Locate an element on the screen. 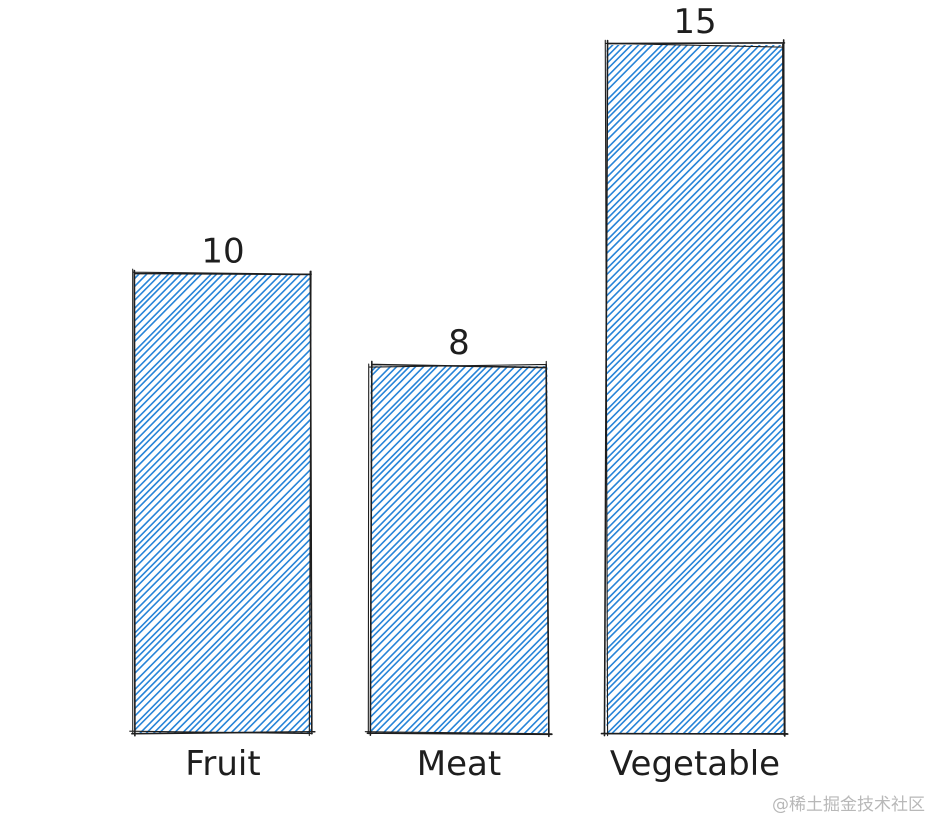  bar-meat is located at coordinates (458, 549).